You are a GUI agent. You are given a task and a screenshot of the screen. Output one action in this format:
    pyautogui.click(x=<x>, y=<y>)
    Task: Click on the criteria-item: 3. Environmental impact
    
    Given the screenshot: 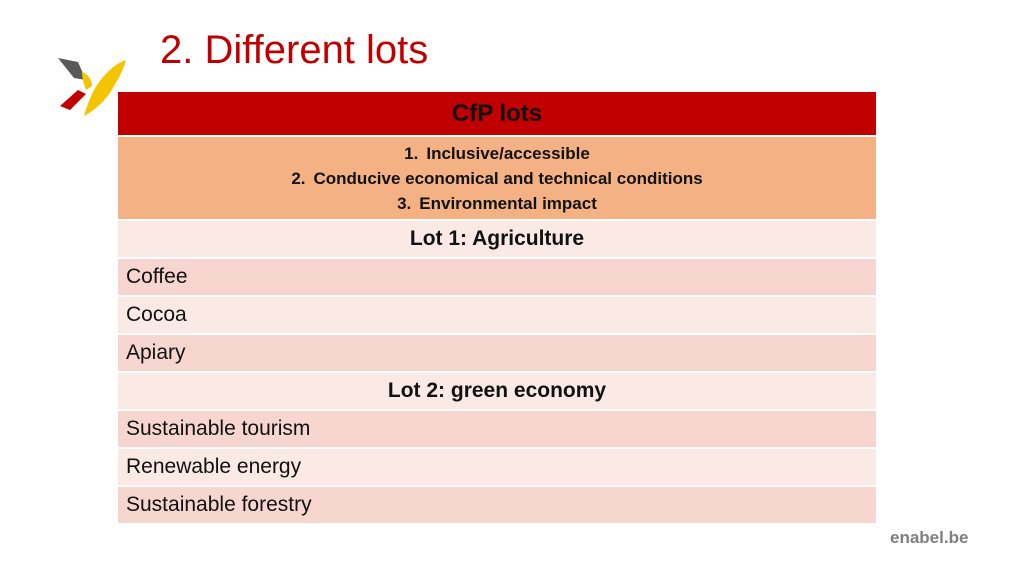 What is the action you would take?
    pyautogui.click(x=497, y=203)
    